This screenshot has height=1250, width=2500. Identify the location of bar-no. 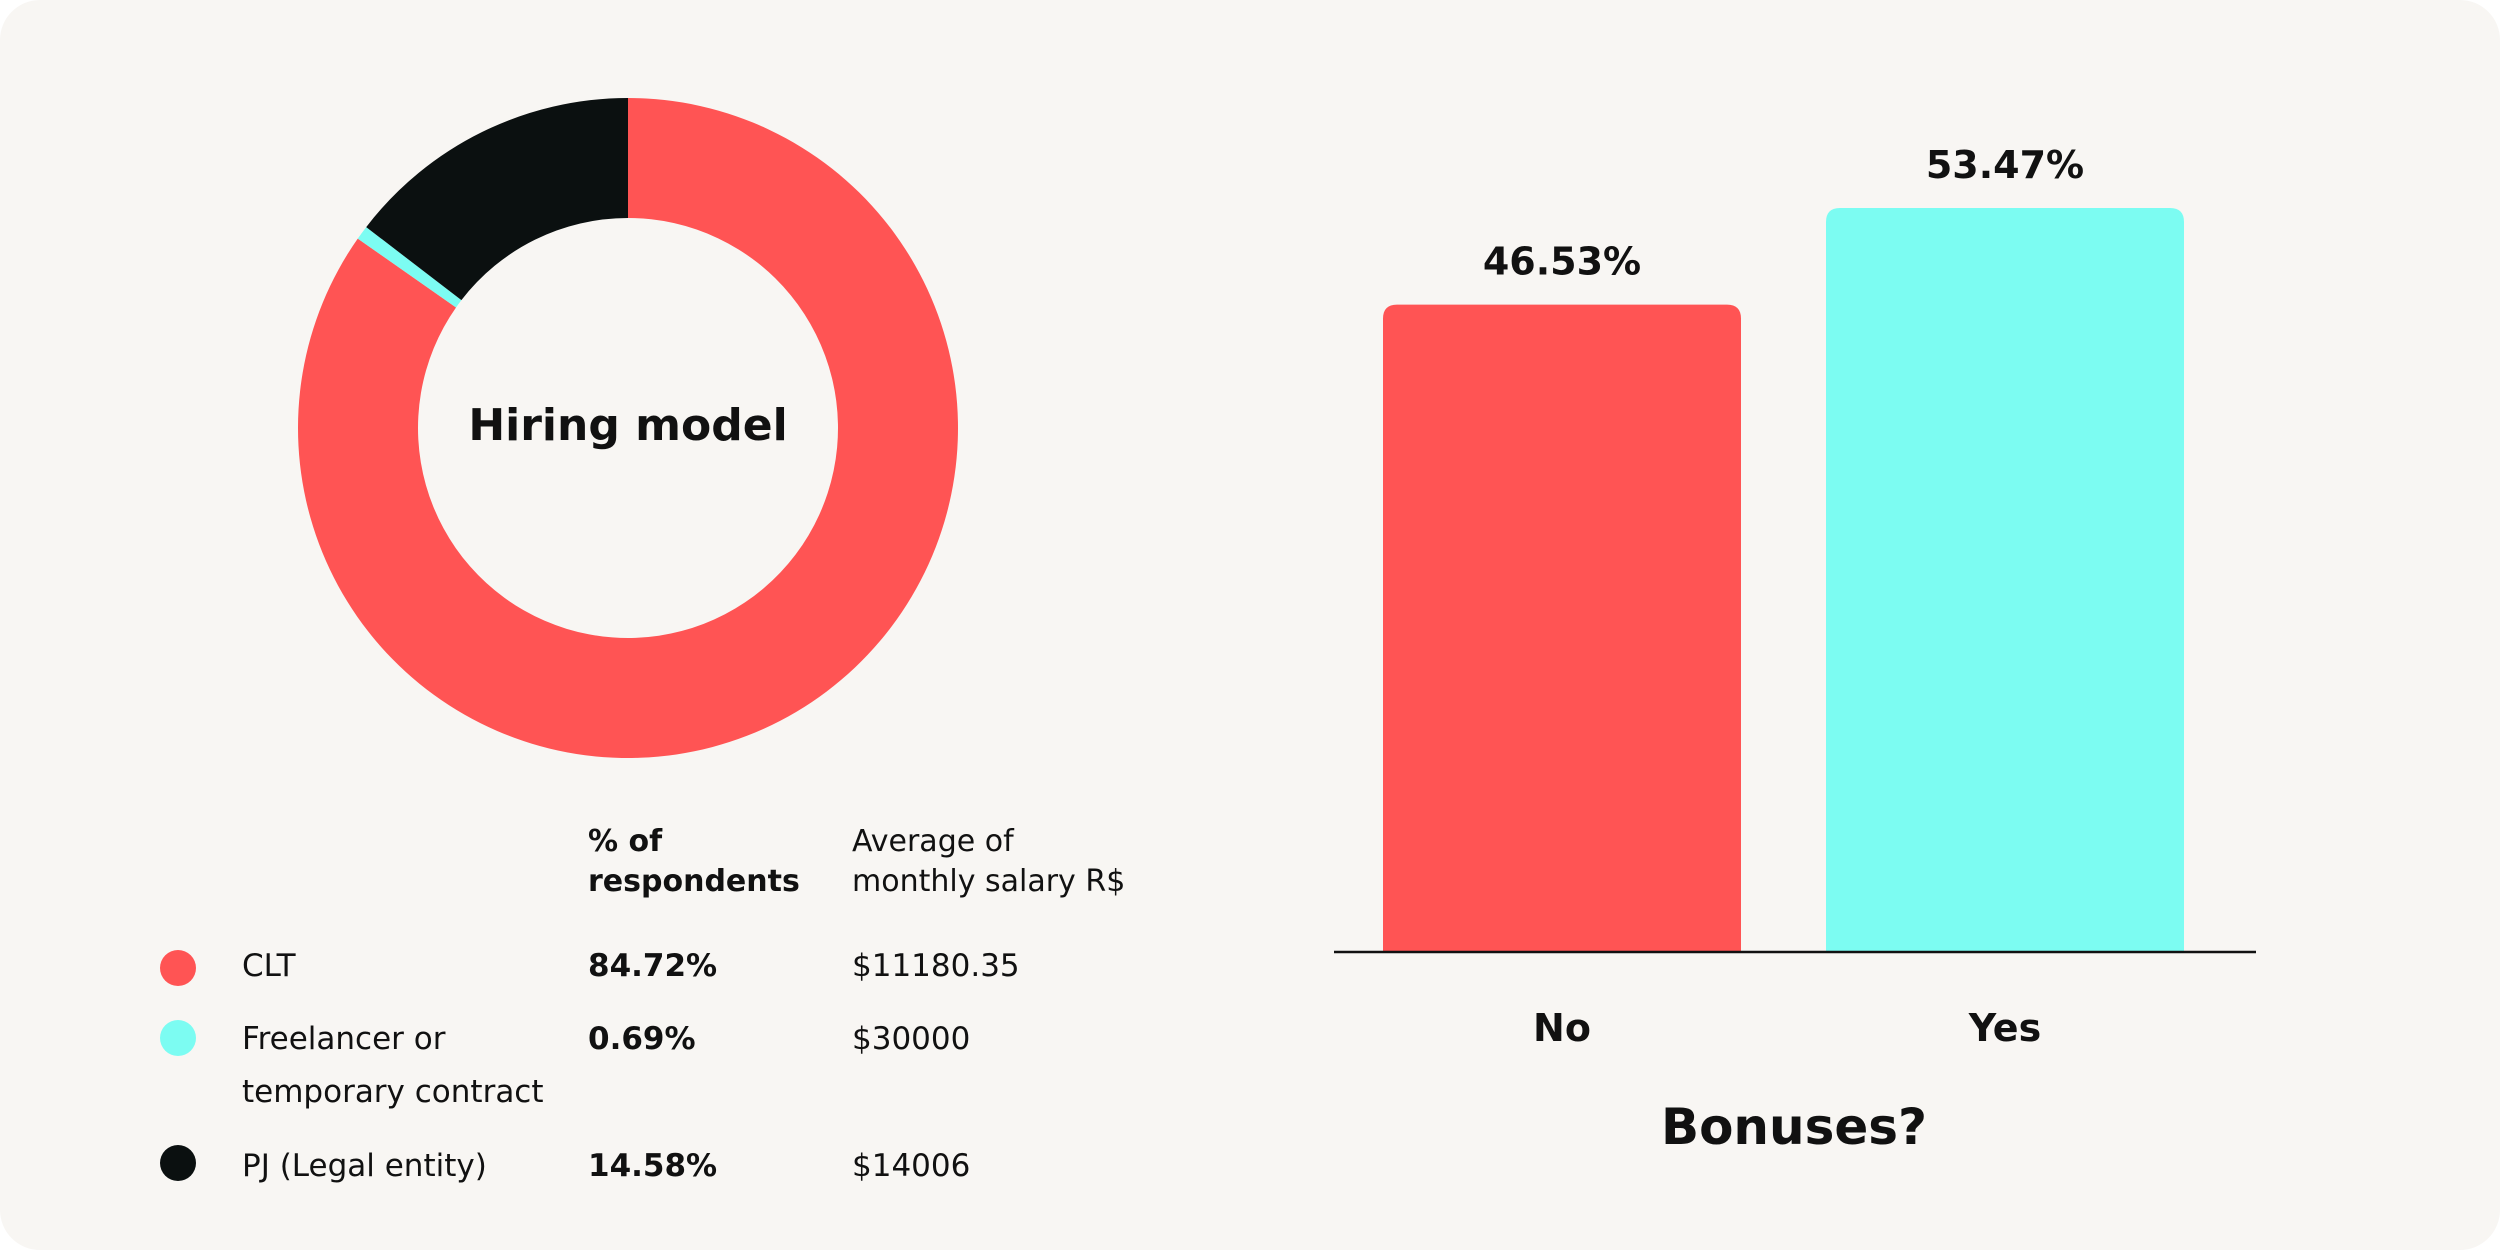
(1562, 628).